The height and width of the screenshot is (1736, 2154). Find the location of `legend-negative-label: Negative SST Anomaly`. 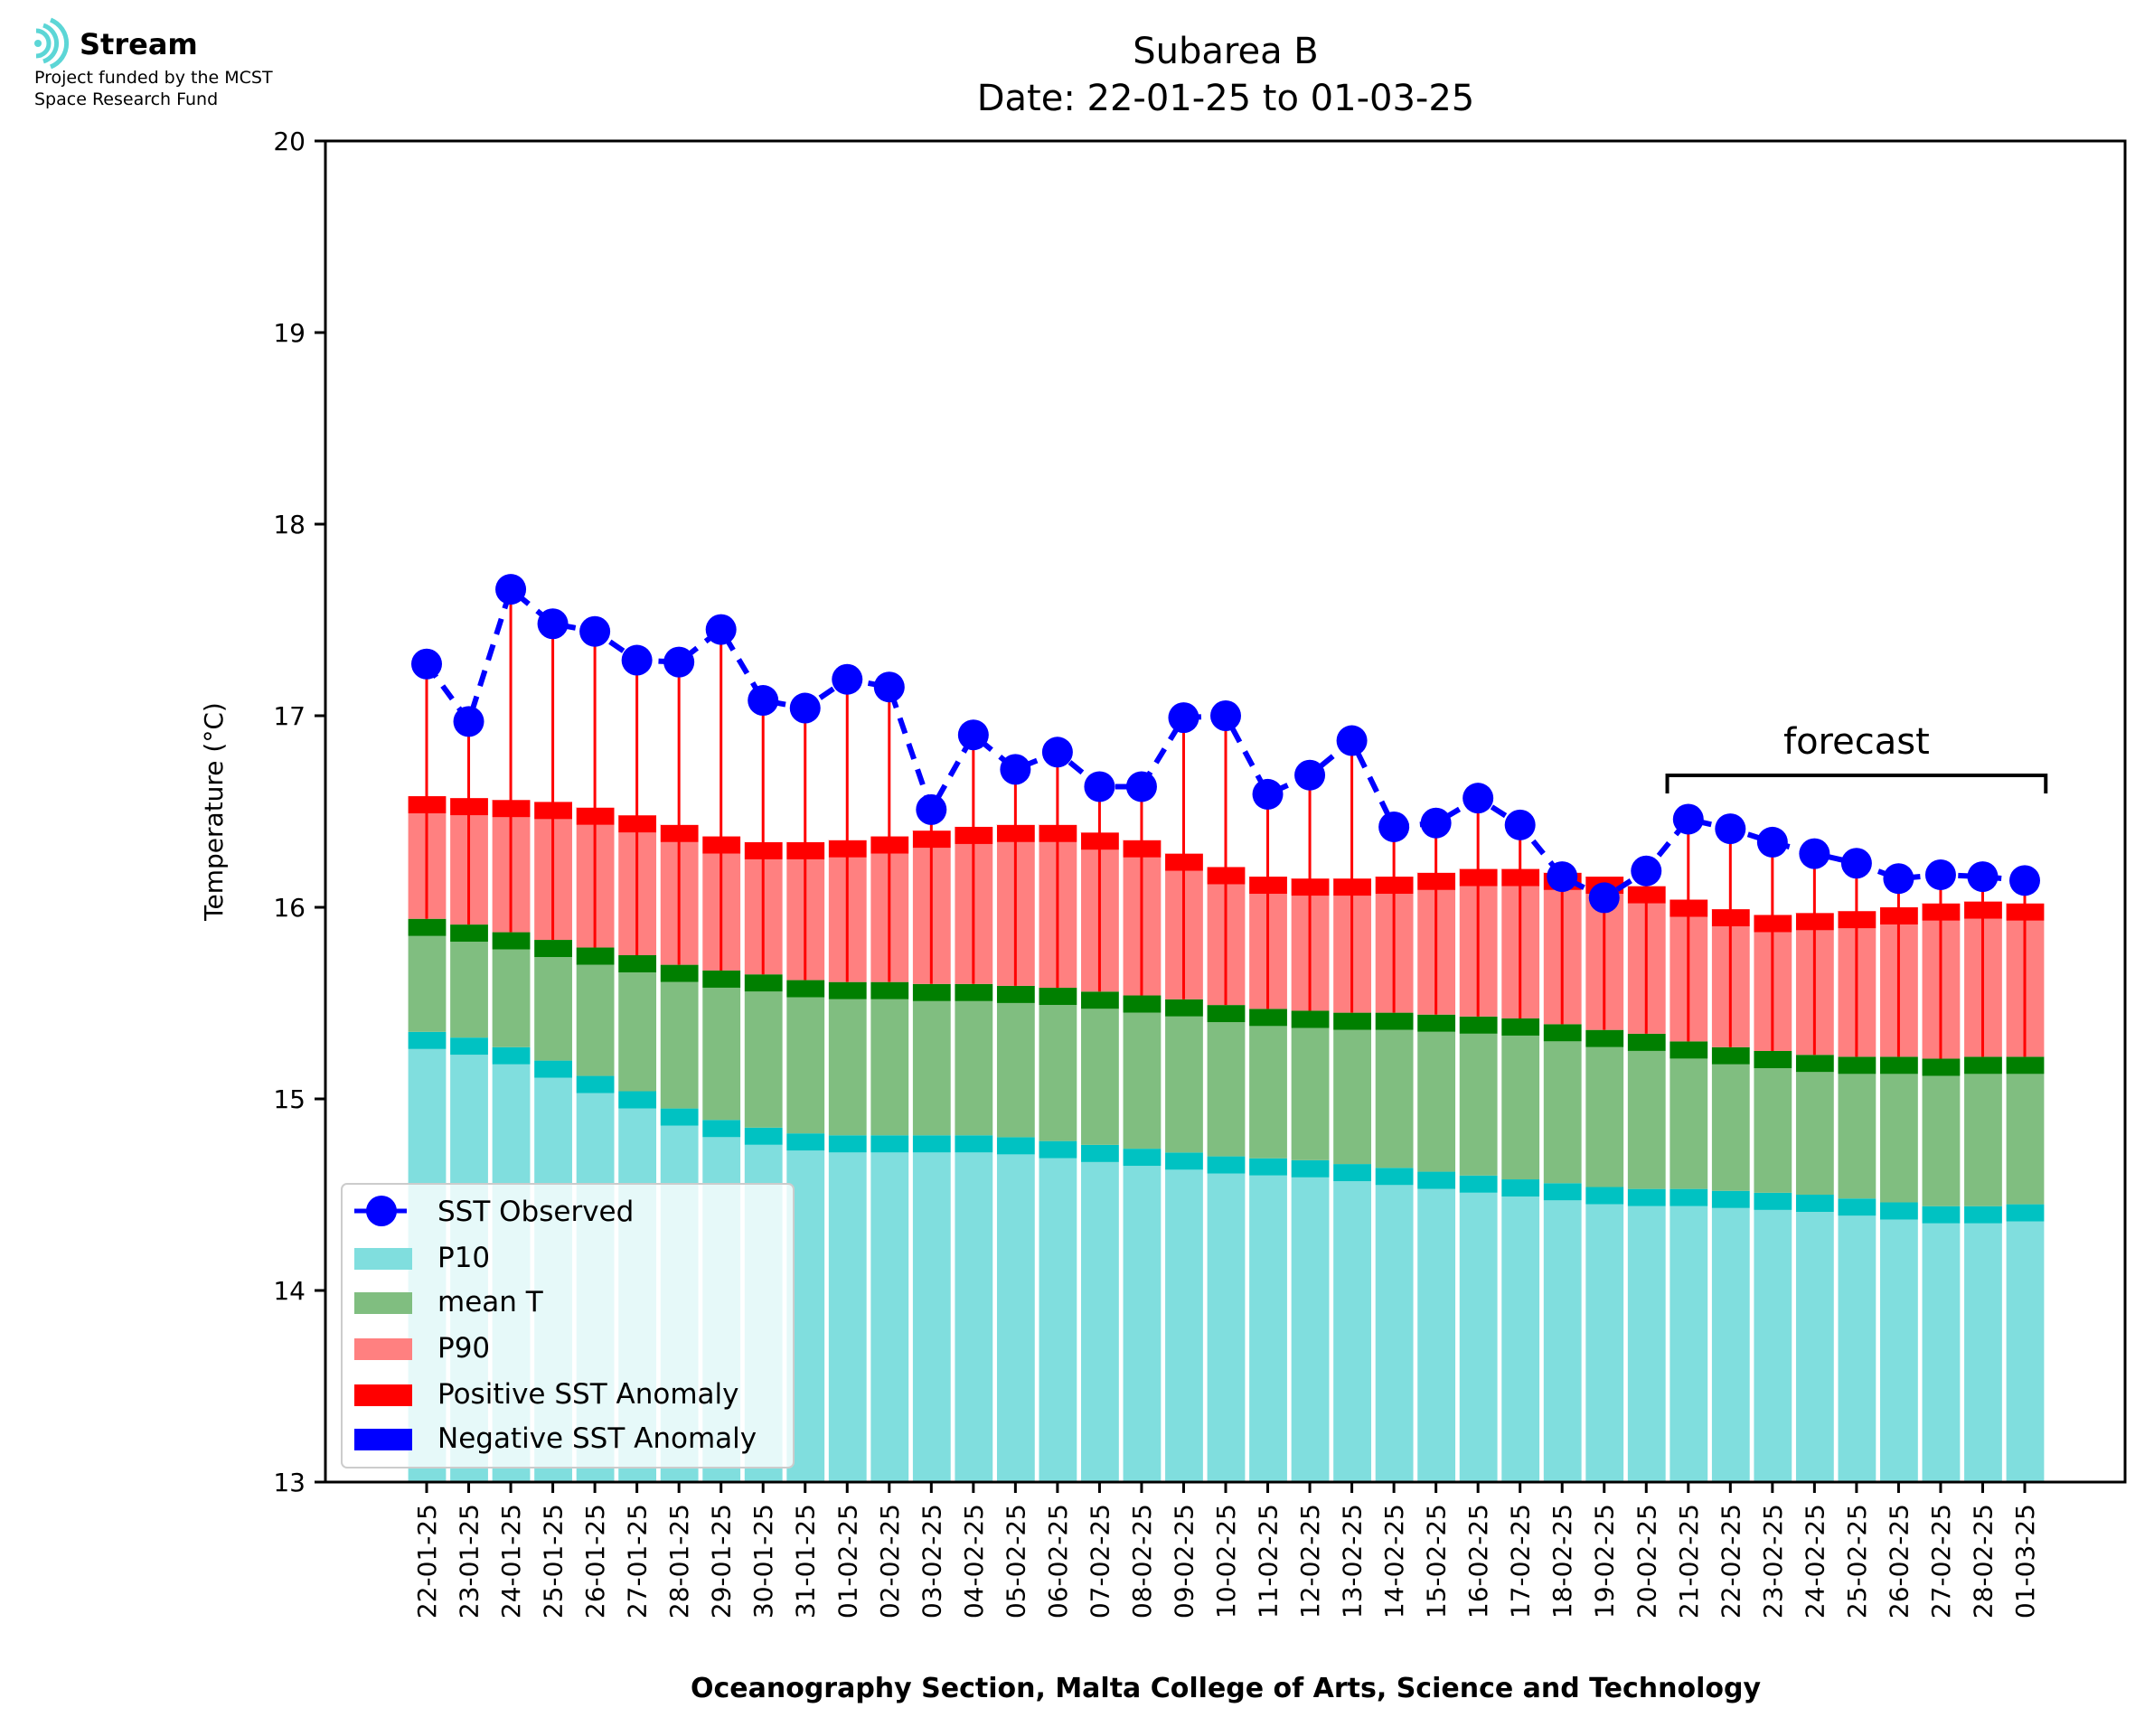

legend-negative-label: Negative SST Anomaly is located at coordinates (597, 1438).